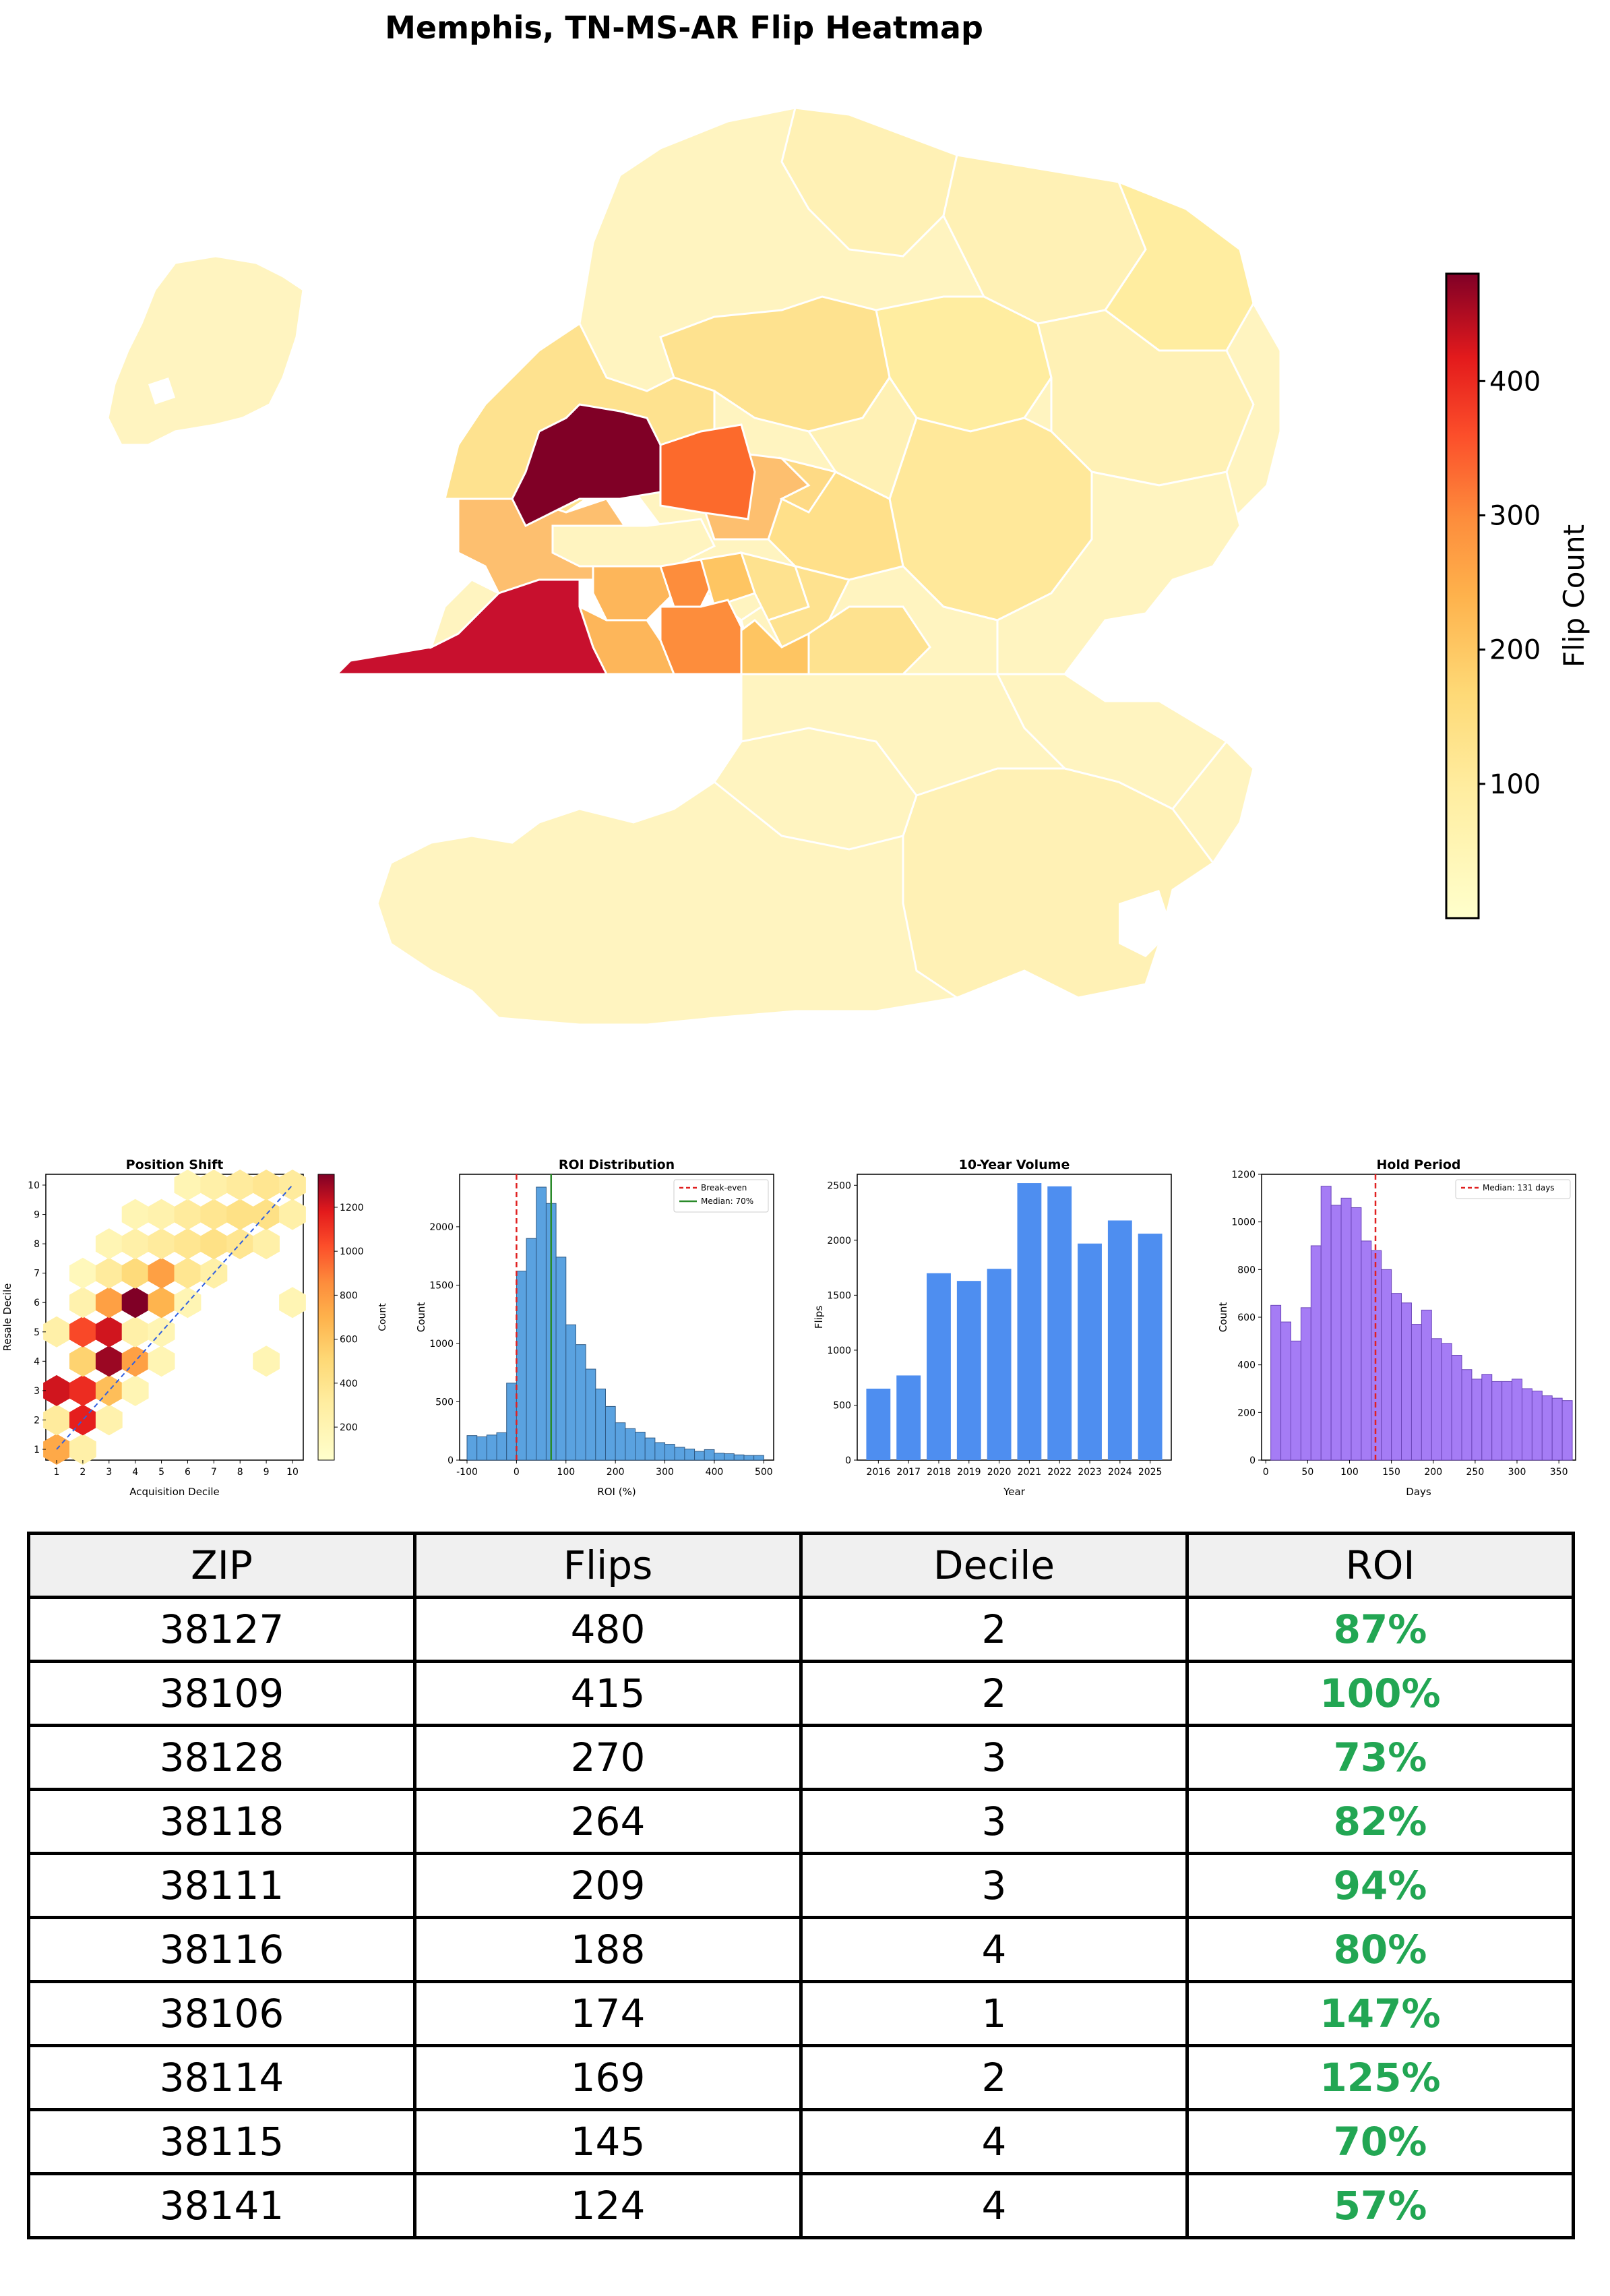  I want to click on flips-cell: 188, so click(608, 1950).